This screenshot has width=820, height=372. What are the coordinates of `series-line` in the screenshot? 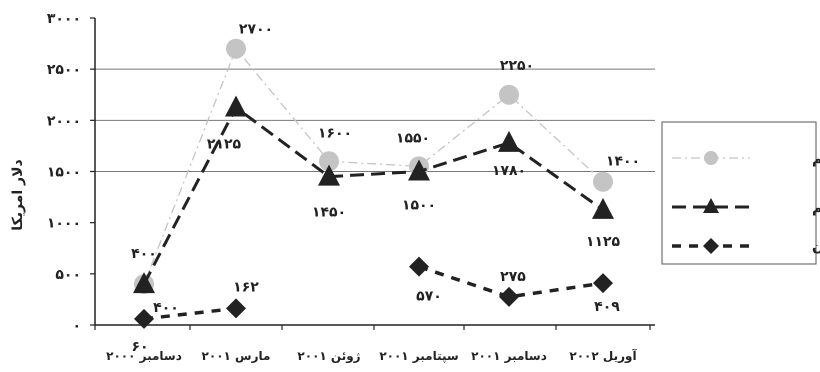 It's located at (373, 293).